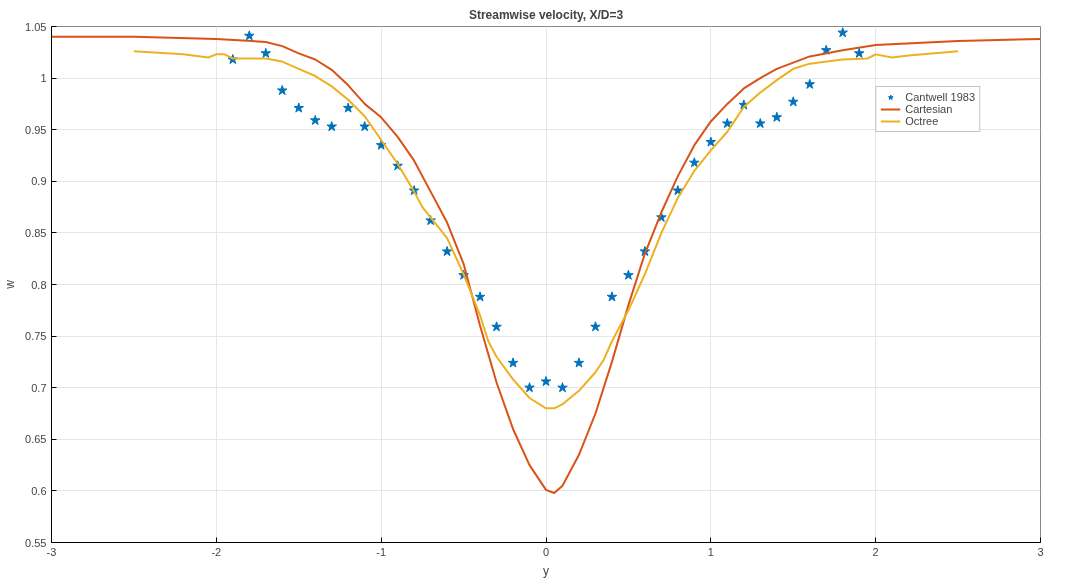 This screenshot has width=1065, height=584. What do you see at coordinates (36, 336) in the screenshot?
I see `y-tick-label: 0.75` at bounding box center [36, 336].